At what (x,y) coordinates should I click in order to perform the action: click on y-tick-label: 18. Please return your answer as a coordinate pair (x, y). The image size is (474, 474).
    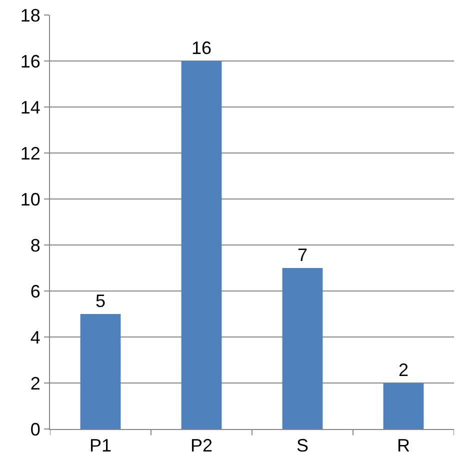
    Looking at the image, I should click on (30, 15).